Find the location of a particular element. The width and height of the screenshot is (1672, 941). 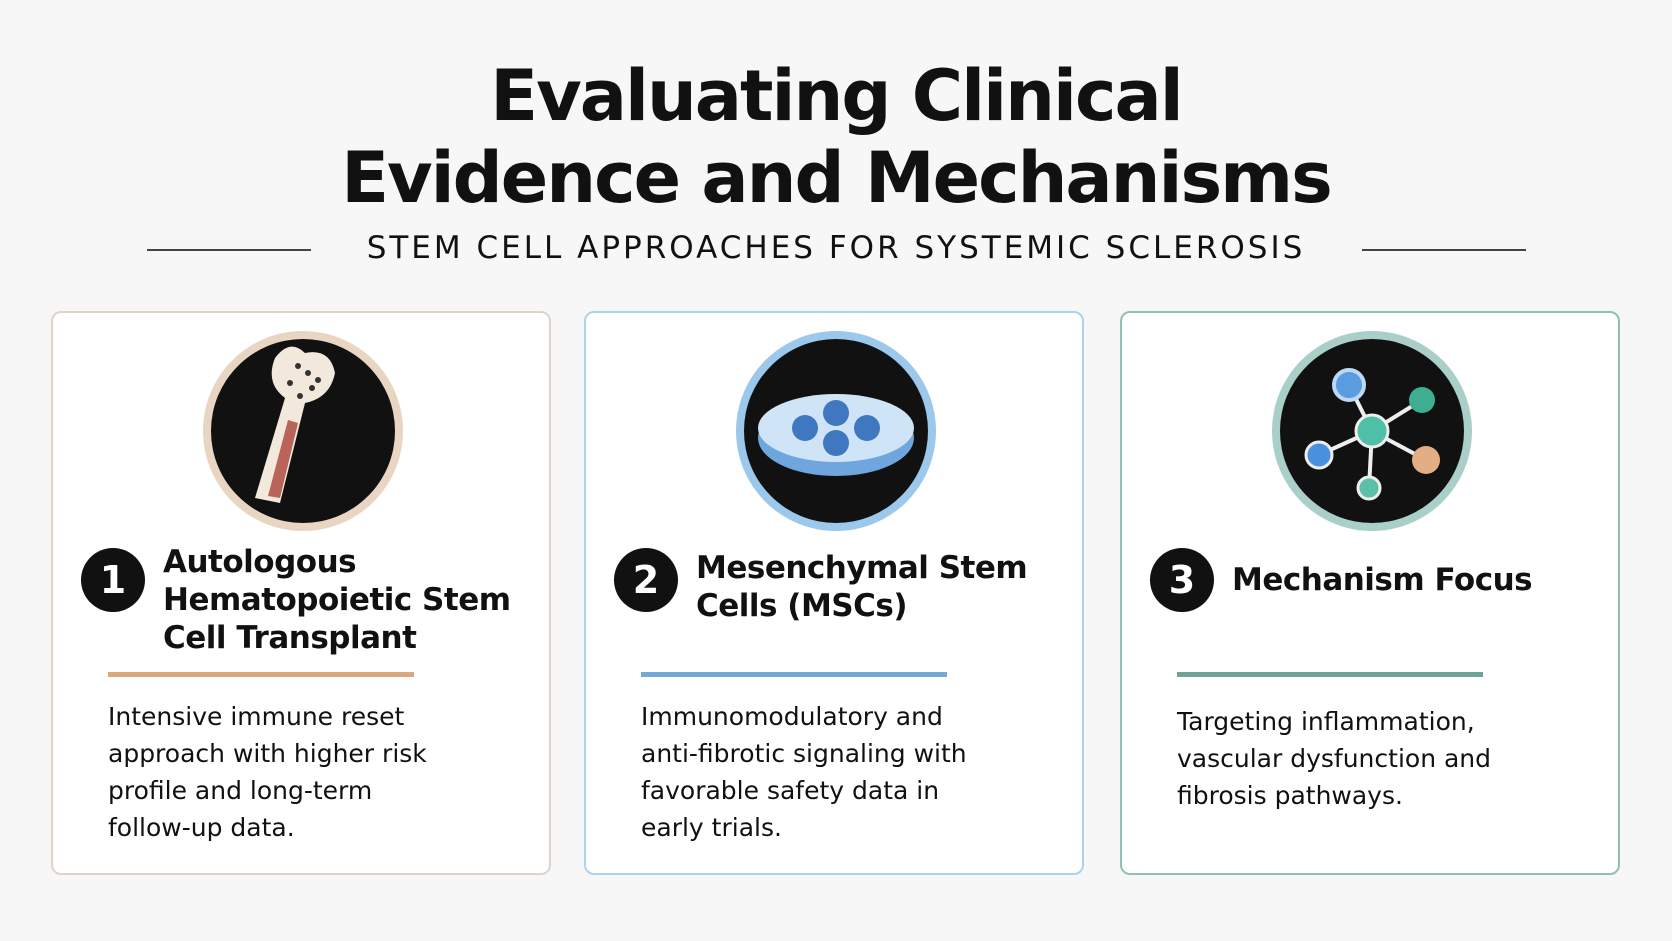

network-icon is located at coordinates (1372, 431).